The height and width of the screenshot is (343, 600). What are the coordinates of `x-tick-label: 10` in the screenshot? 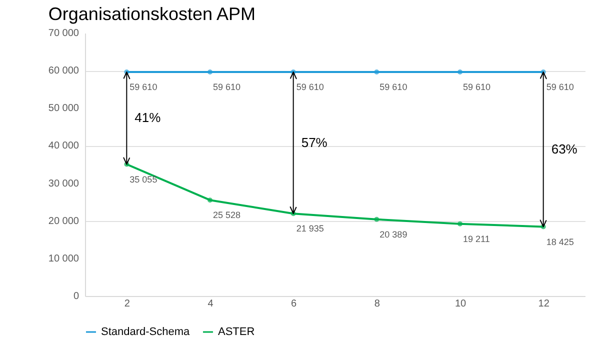 It's located at (460, 304).